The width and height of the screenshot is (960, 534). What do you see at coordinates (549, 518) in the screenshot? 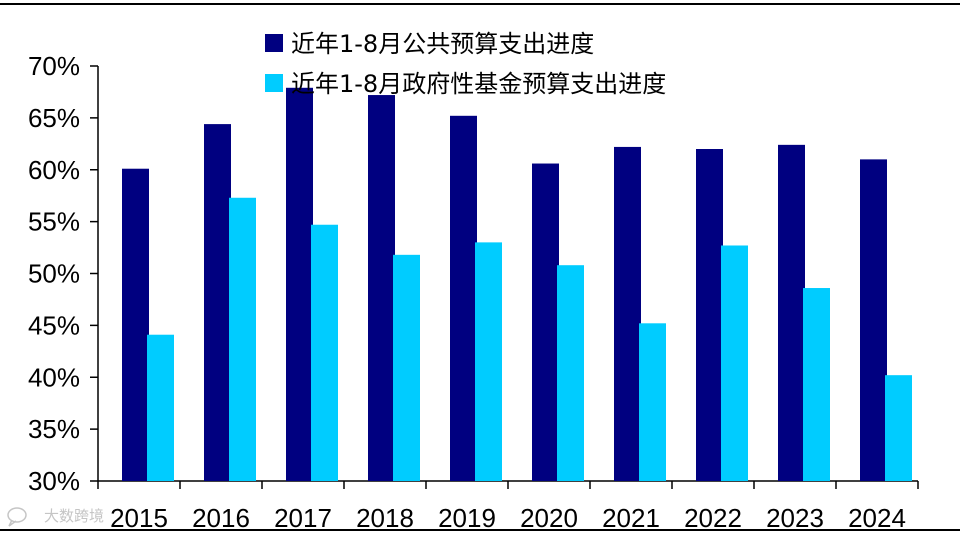
I see `x-tick-label: 2020` at bounding box center [549, 518].